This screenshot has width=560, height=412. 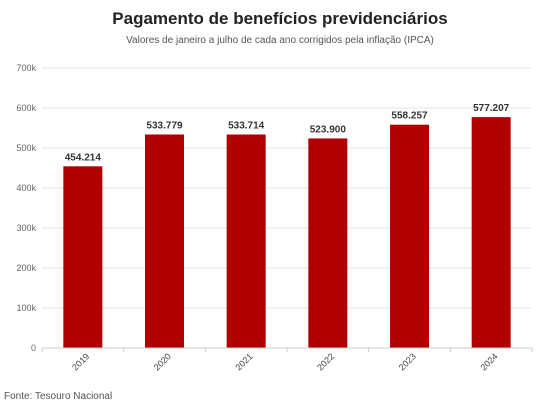 I want to click on y-axis: 0 100k 200k 300k 400k 500k 600k 700k, so click(x=26, y=208).